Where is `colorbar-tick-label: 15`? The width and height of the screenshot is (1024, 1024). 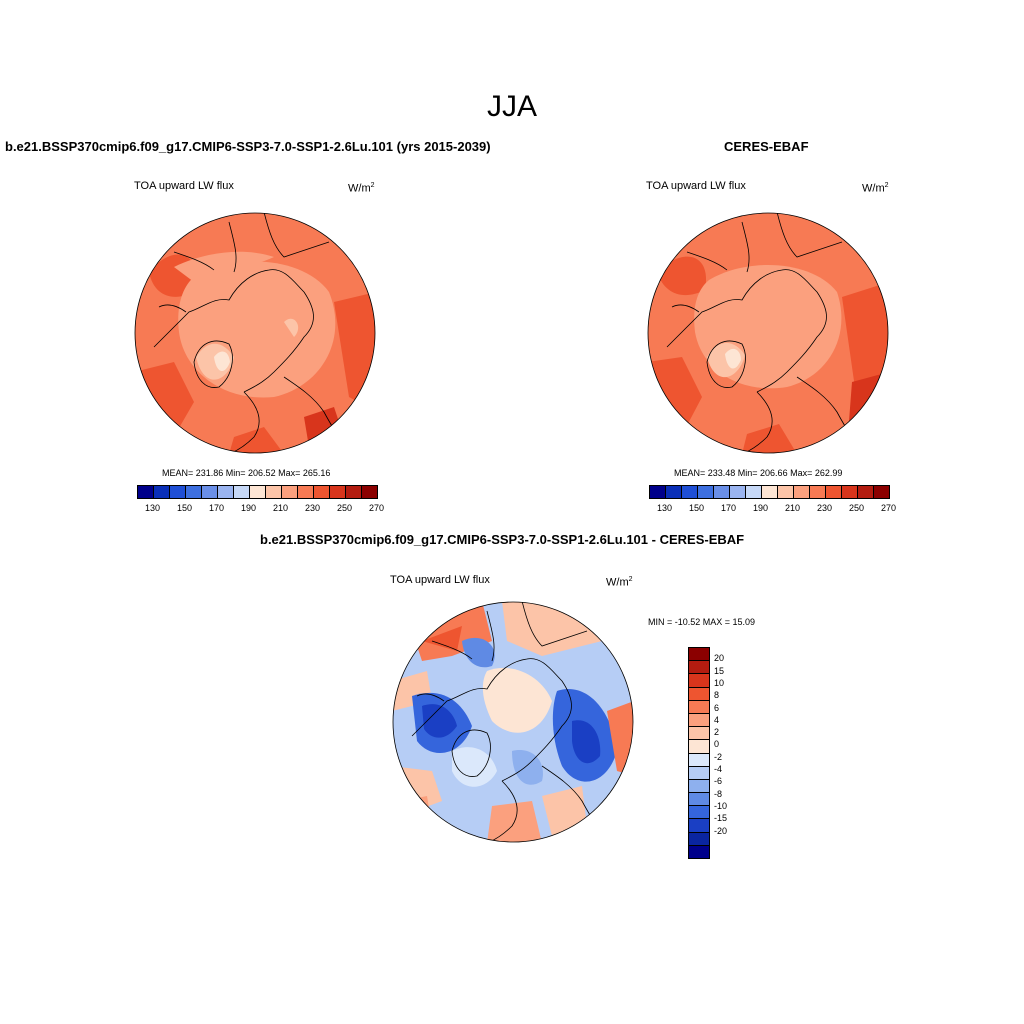 colorbar-tick-label: 15 is located at coordinates (719, 670).